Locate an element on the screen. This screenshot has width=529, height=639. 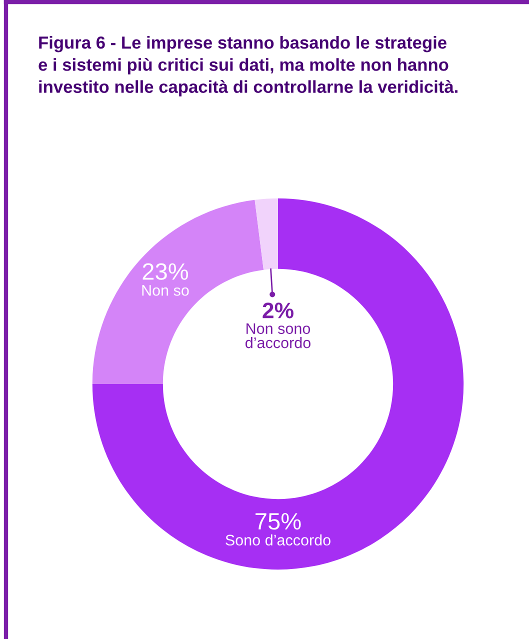
chart-title: Figura 6 - Le imprese stanno basando le strategie e i sistemi più critici sui dati, ma molte non hanno investito nelle capacità di controllarne la veridicità. is located at coordinates (248, 66).